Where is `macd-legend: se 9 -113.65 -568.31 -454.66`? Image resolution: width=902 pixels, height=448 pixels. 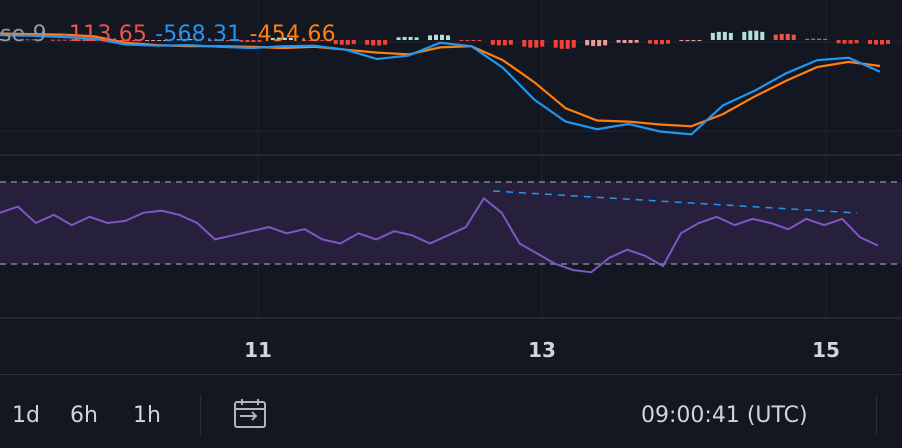 macd-legend: se 9 -113.65 -568.31 -454.66 is located at coordinates (172, 34).